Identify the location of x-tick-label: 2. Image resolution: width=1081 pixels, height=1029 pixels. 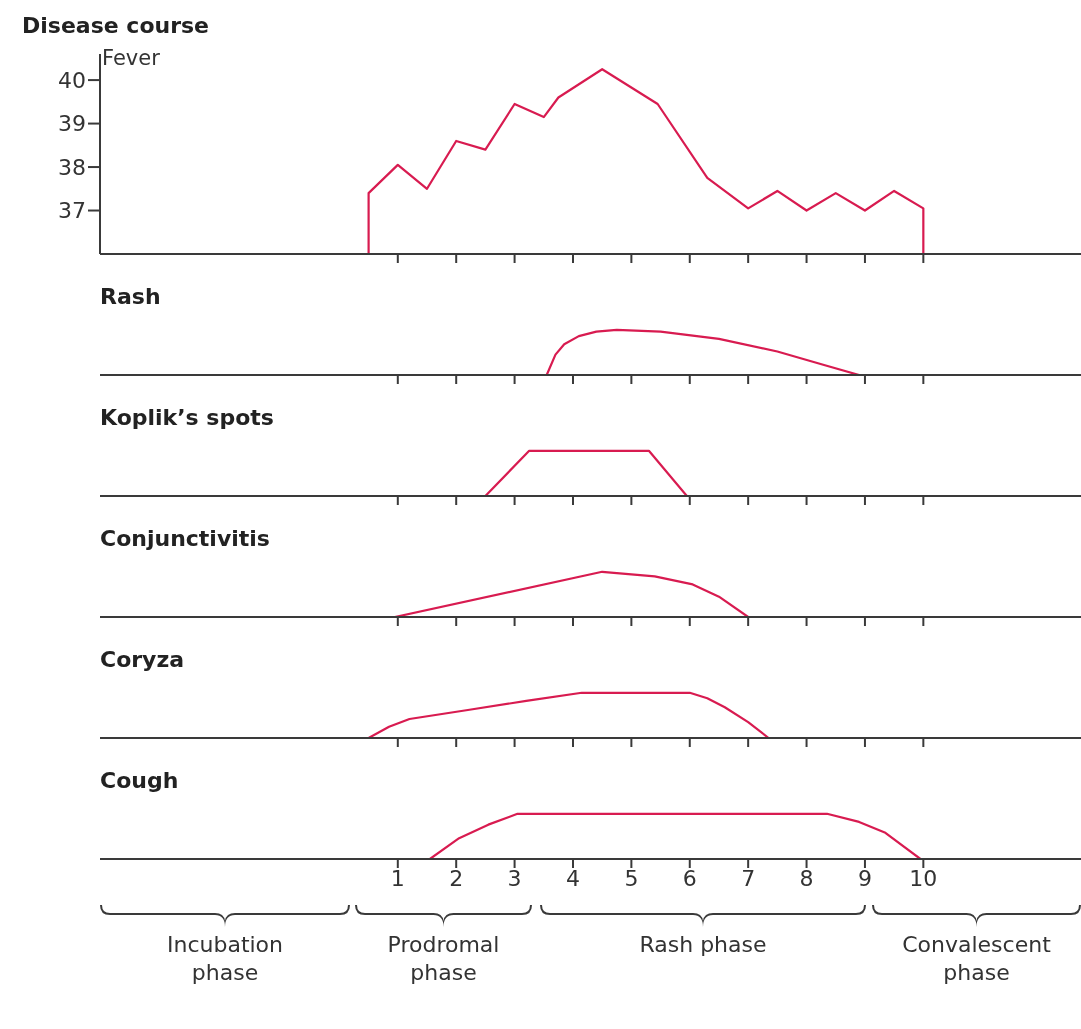
(456, 878).